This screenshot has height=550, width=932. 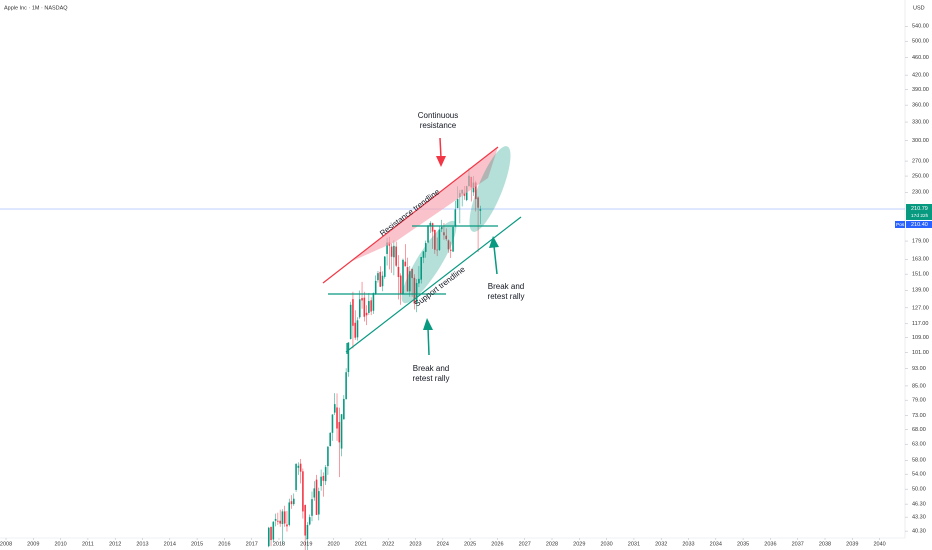 What do you see at coordinates (920, 242) in the screenshot?
I see `y-tick-label: 179.00` at bounding box center [920, 242].